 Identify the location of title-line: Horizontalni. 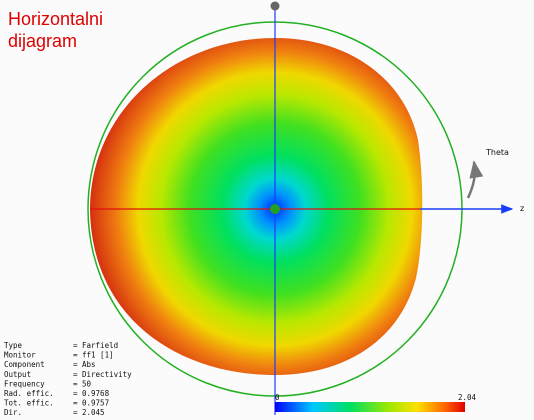
(55, 19).